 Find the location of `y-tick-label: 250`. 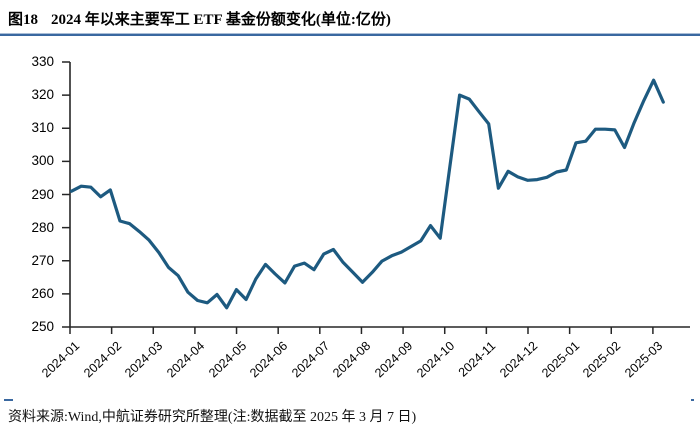

y-tick-label: 250 is located at coordinates (42, 326).